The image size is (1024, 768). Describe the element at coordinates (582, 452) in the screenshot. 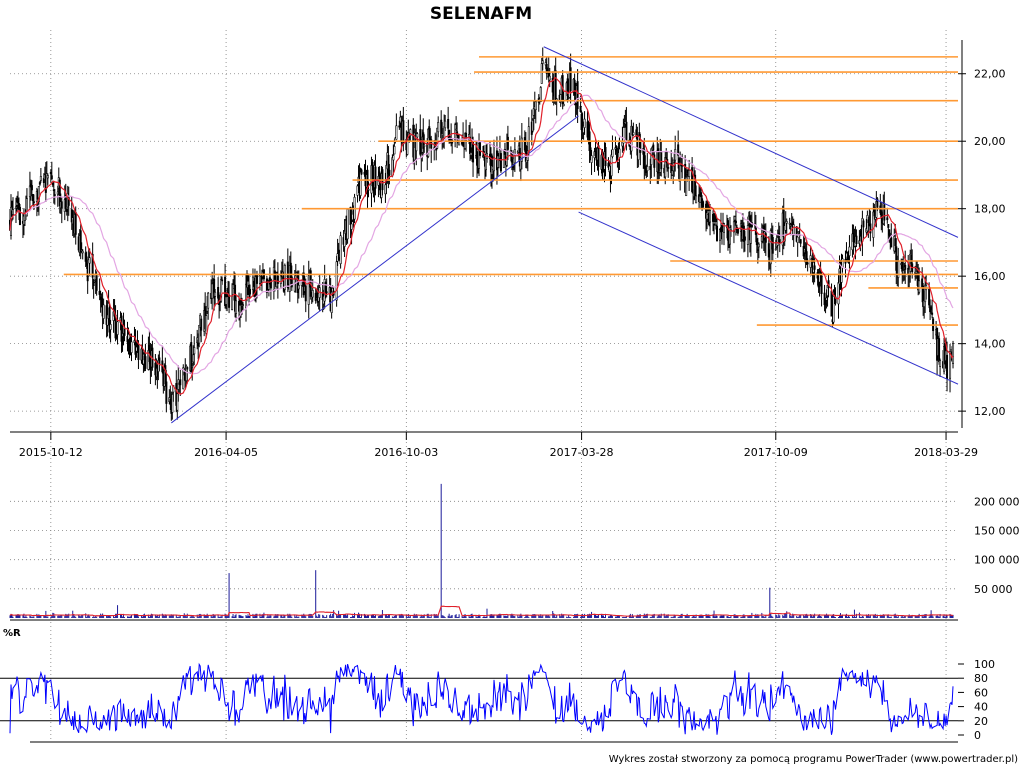

I see `x-tick-label: 2017-03-28` at that location.